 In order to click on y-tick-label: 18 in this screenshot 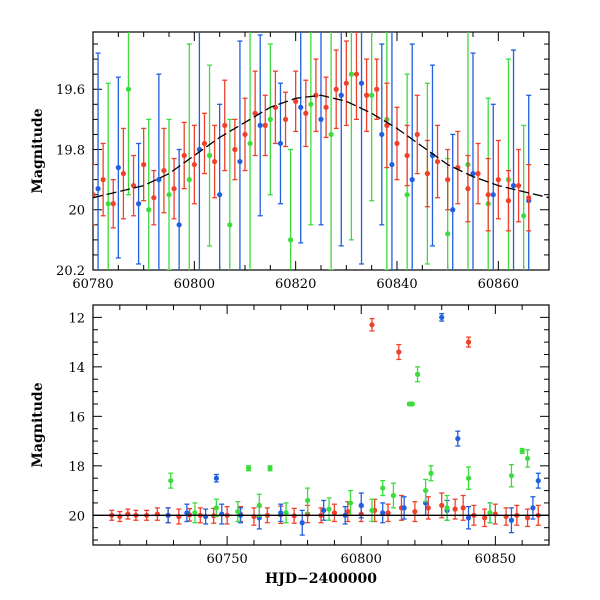, I will do `click(76, 467)`.